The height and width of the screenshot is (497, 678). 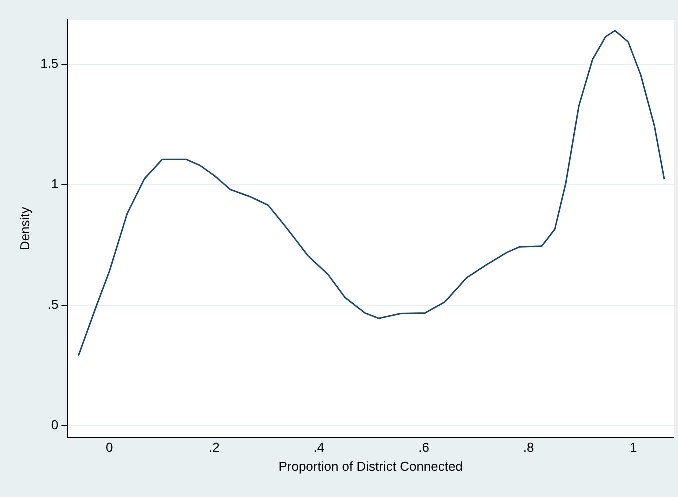 What do you see at coordinates (424, 448) in the screenshot?
I see `x-tick-label: .6` at bounding box center [424, 448].